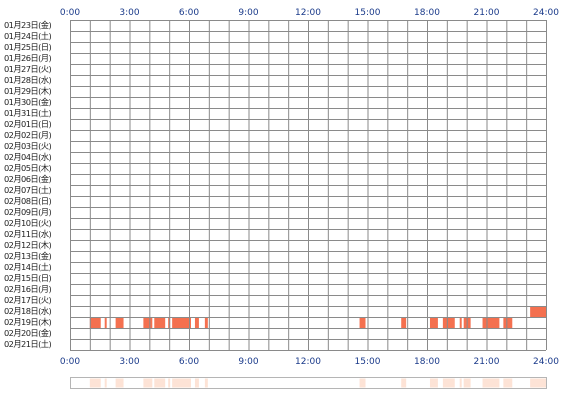 The height and width of the screenshot is (400, 570). Describe the element at coordinates (28, 80) in the screenshot. I see `date-label: 01月28日(水)` at that location.